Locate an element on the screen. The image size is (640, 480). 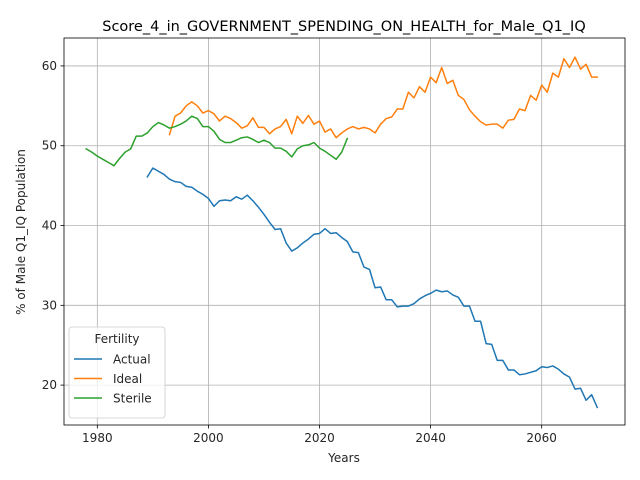
y-tick-label: 30 is located at coordinates (49, 305).